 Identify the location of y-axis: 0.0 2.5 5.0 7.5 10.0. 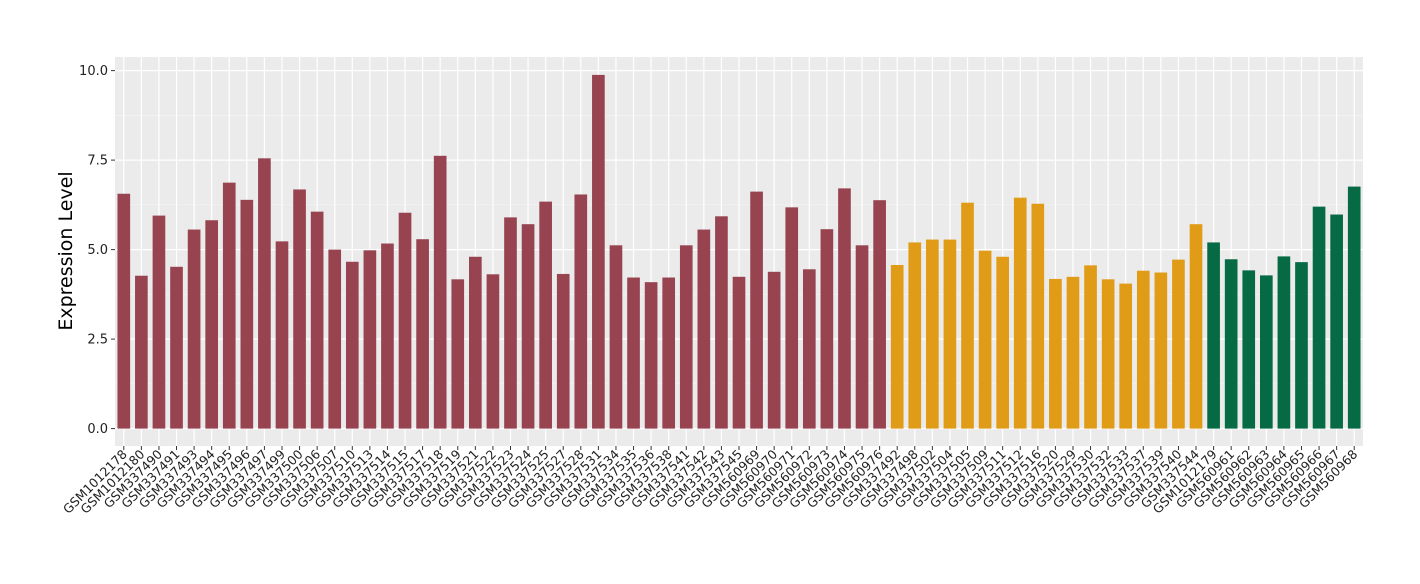
(97, 250).